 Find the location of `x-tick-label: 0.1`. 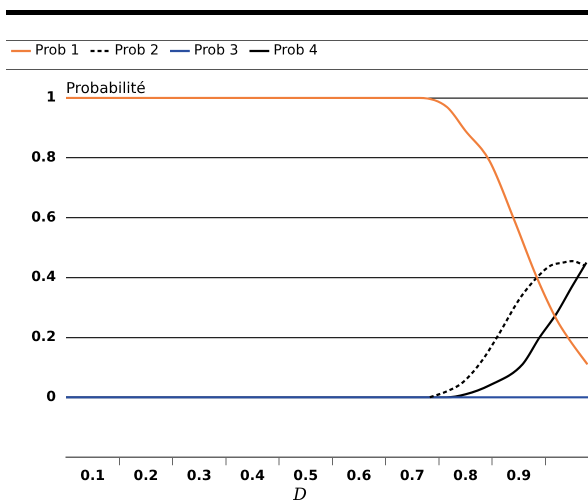

x-tick-label: 0.1 is located at coordinates (93, 476).